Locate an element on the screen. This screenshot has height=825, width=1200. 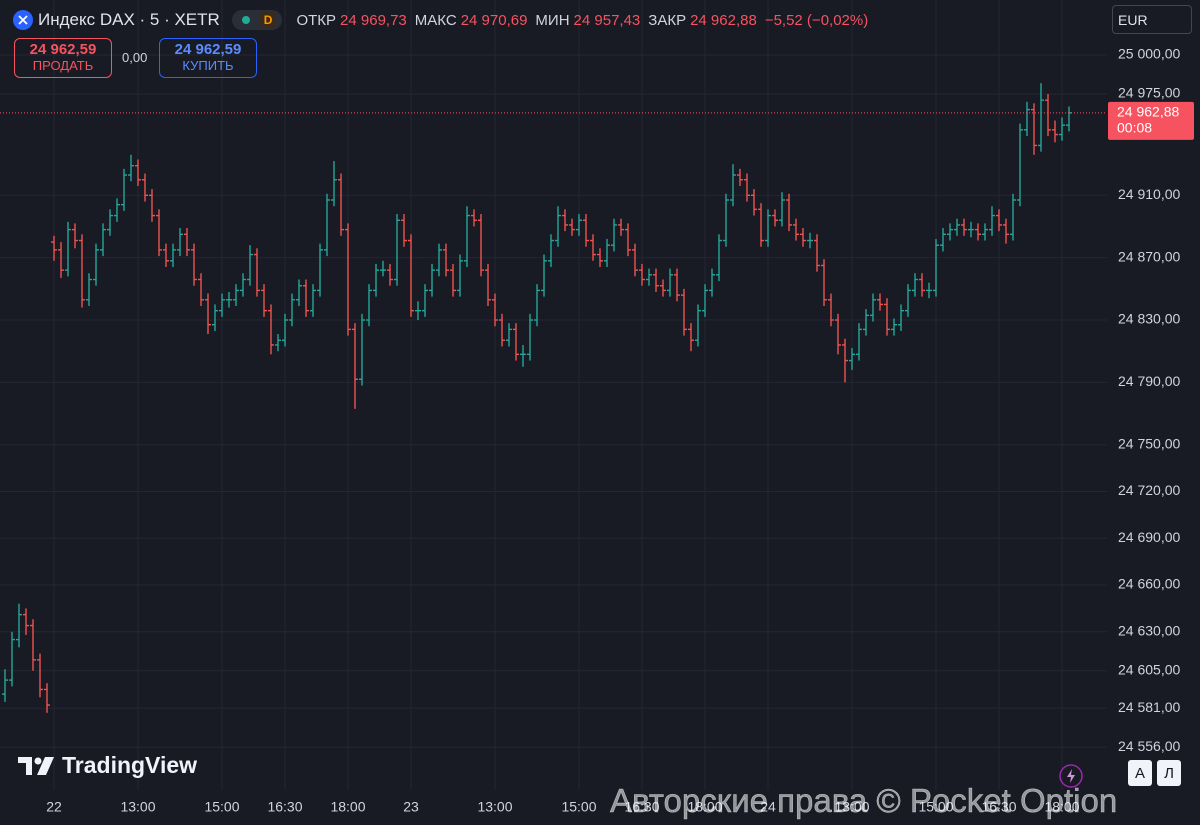
sell-button: 24 962,59 ПРОДАТЬ is located at coordinates (63, 58).